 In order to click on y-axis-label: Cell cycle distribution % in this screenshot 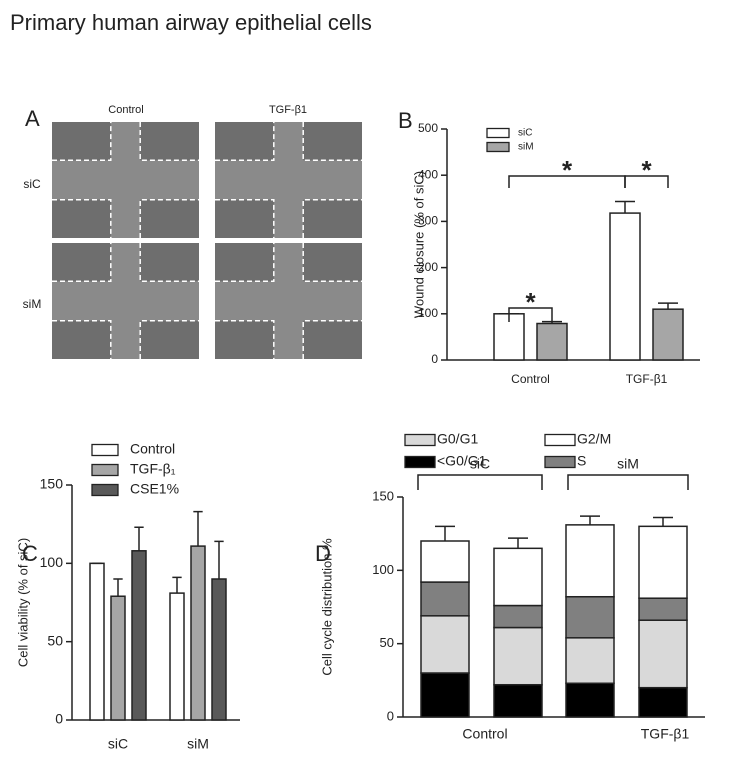, I will do `click(326, 607)`.